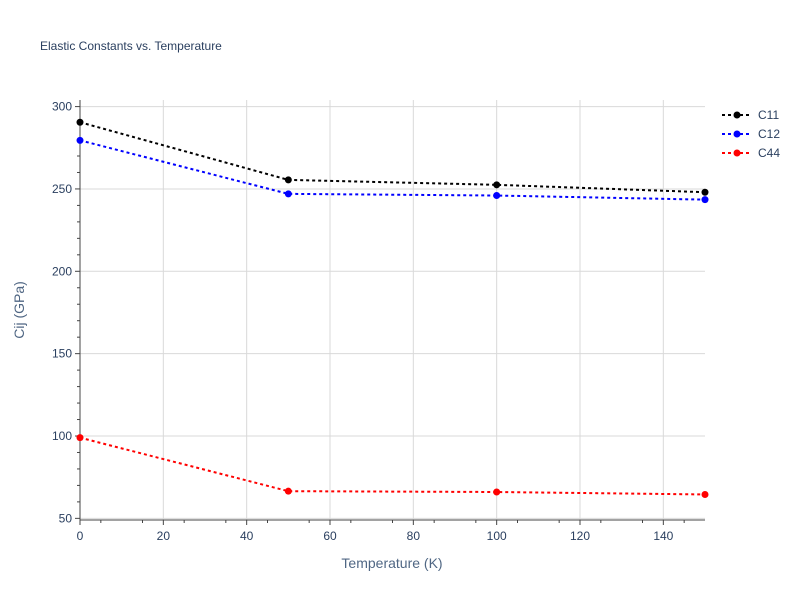  I want to click on series-c44, so click(392, 466).